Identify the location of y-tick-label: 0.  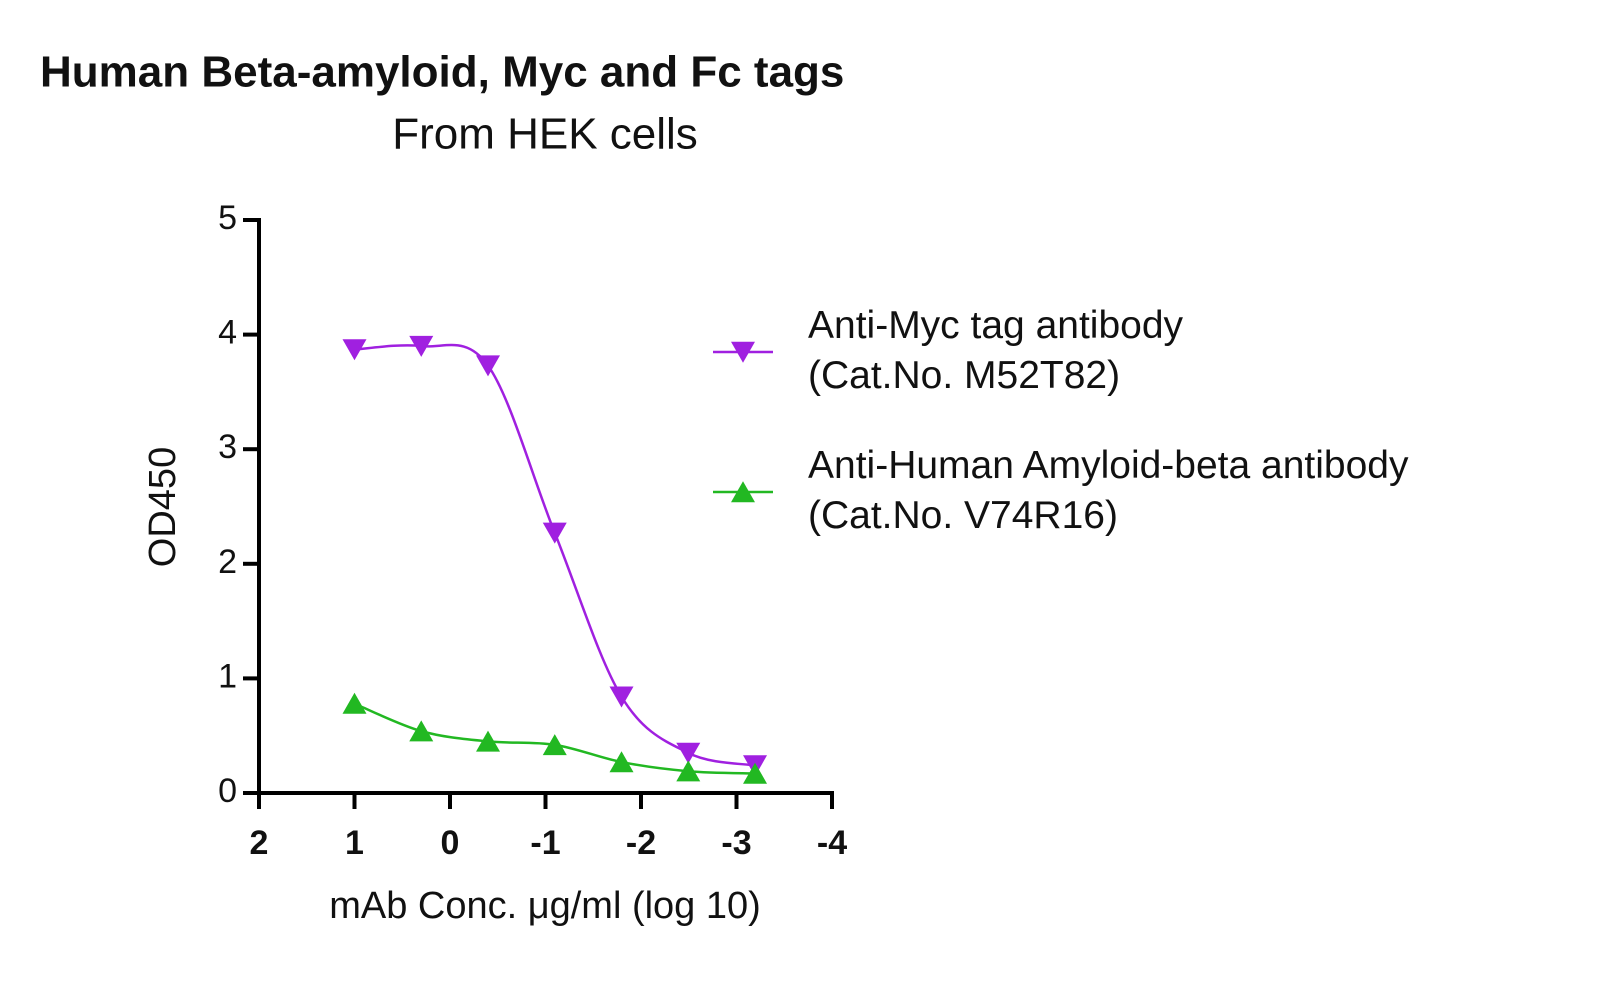
(227, 791).